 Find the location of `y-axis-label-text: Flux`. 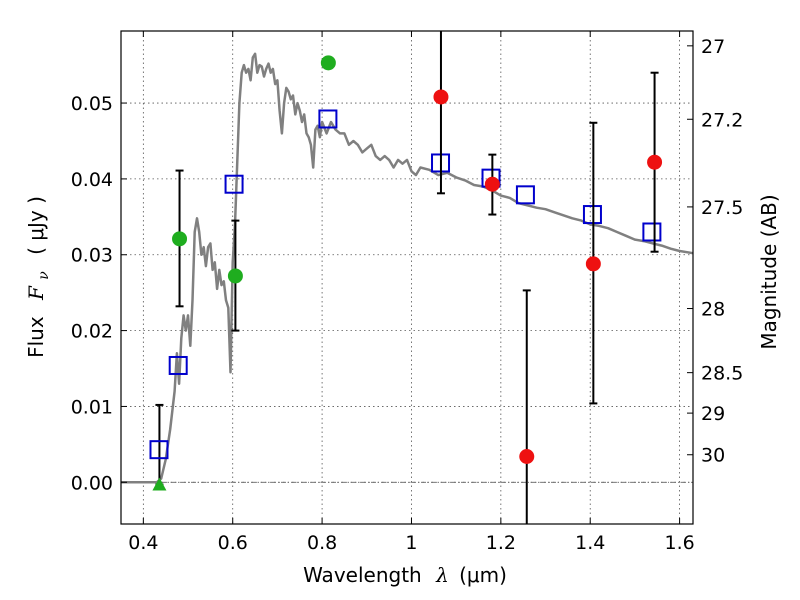

y-axis-label-text: Flux is located at coordinates (36, 337).